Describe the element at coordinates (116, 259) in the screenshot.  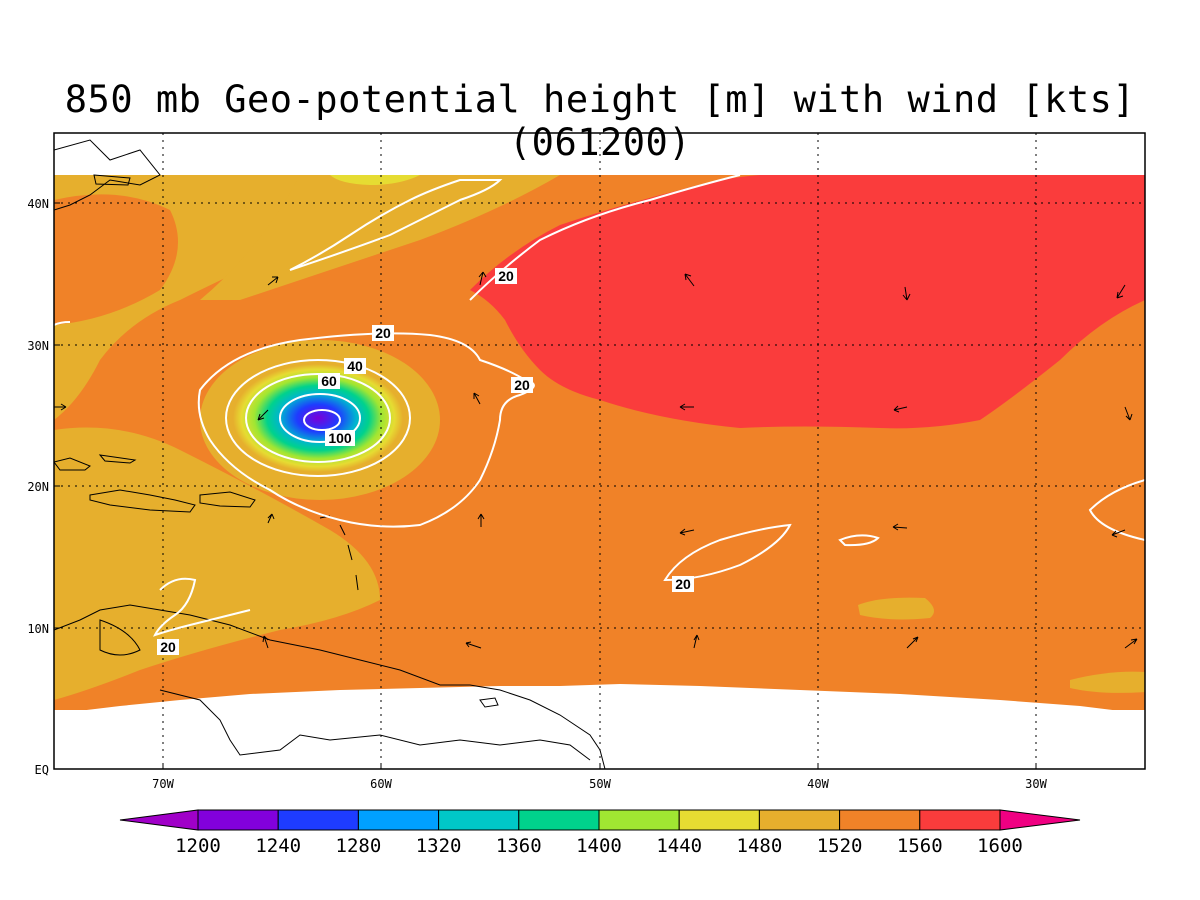
I see `field-1560-northwest` at that location.